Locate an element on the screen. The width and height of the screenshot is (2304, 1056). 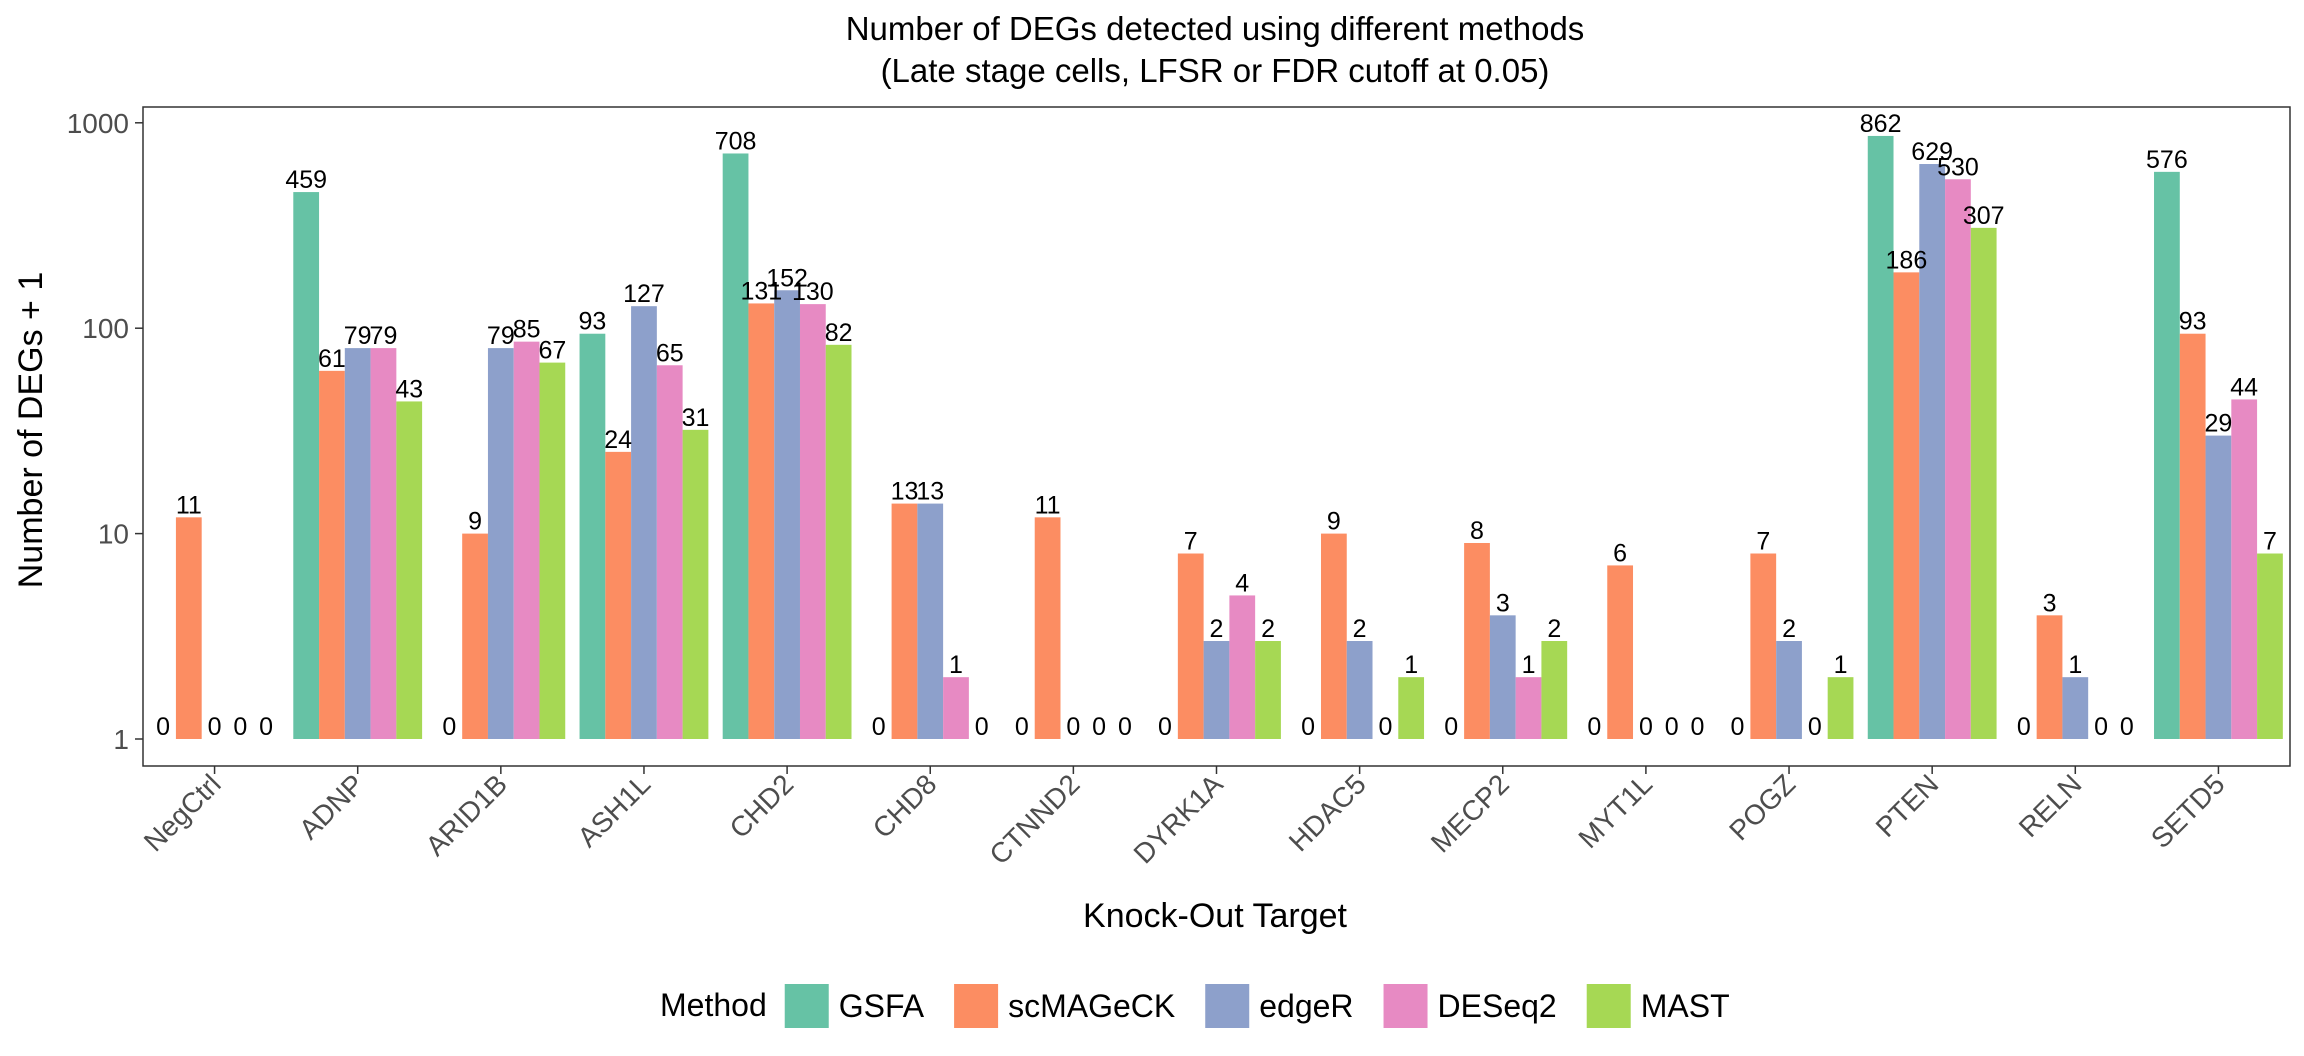
bar-ash1l-deseq2 is located at coordinates (669, 552).